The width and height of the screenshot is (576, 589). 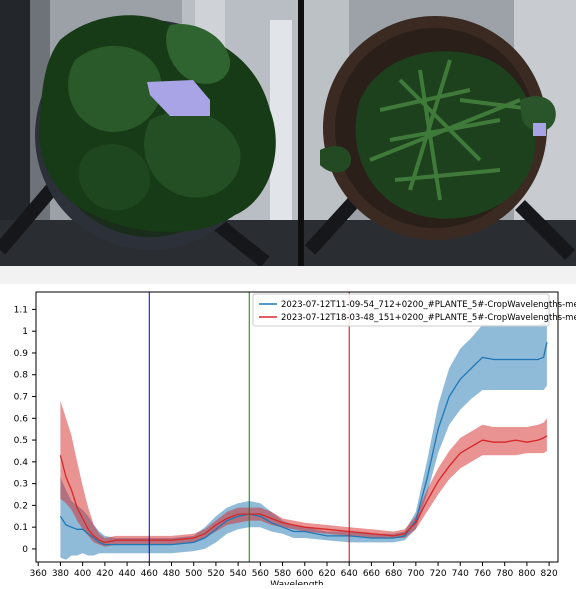 What do you see at coordinates (171, 574) in the screenshot?
I see `x-tick-label-480: 480` at bounding box center [171, 574].